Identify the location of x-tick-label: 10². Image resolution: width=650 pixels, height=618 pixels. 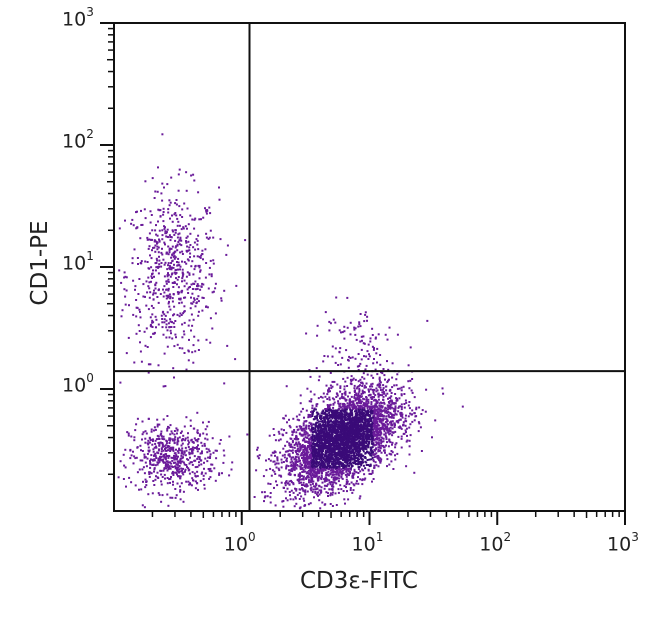
(495, 543).